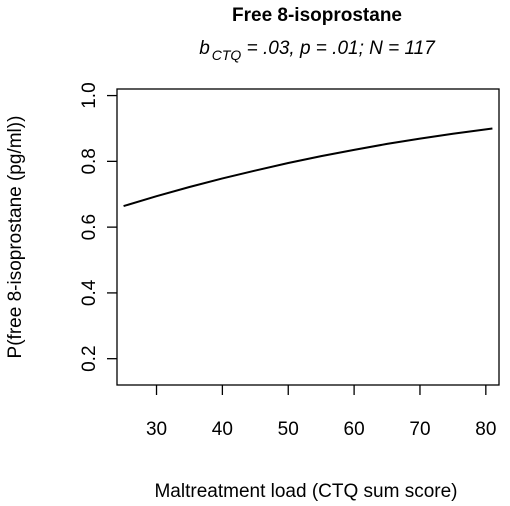 This screenshot has height=506, width=510. What do you see at coordinates (89, 227) in the screenshot?
I see `y-tick-label: 0.6` at bounding box center [89, 227].